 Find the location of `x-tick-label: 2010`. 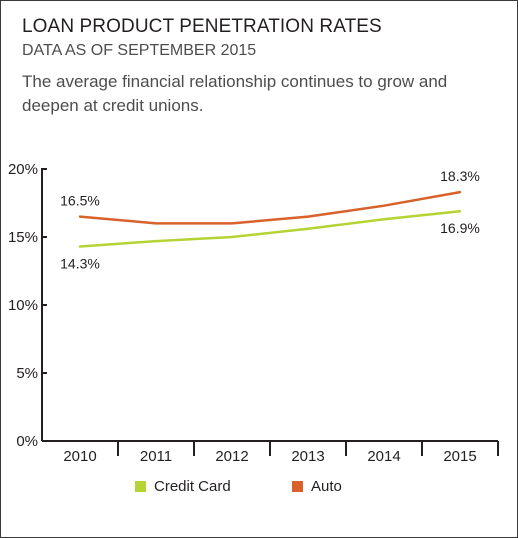

x-tick-label: 2010 is located at coordinates (79, 456).